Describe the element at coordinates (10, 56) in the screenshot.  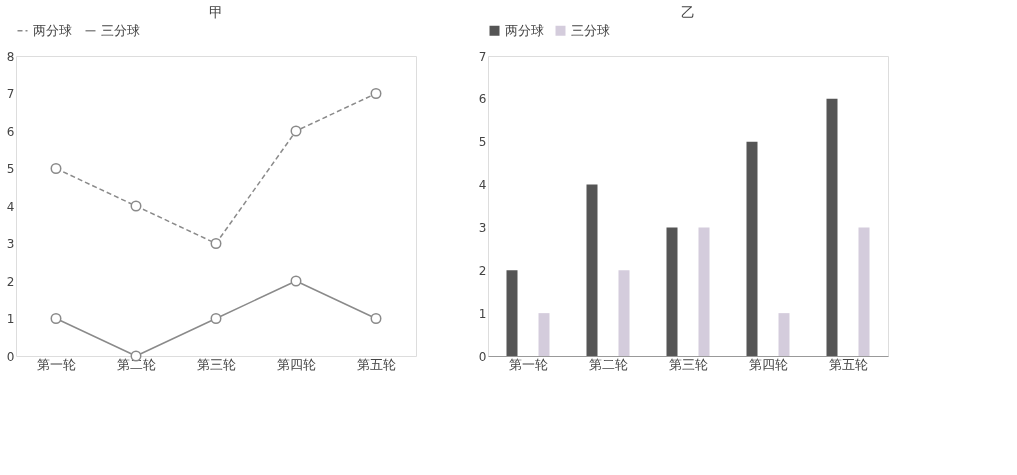
I see `y-tick-label: 8` at that location.